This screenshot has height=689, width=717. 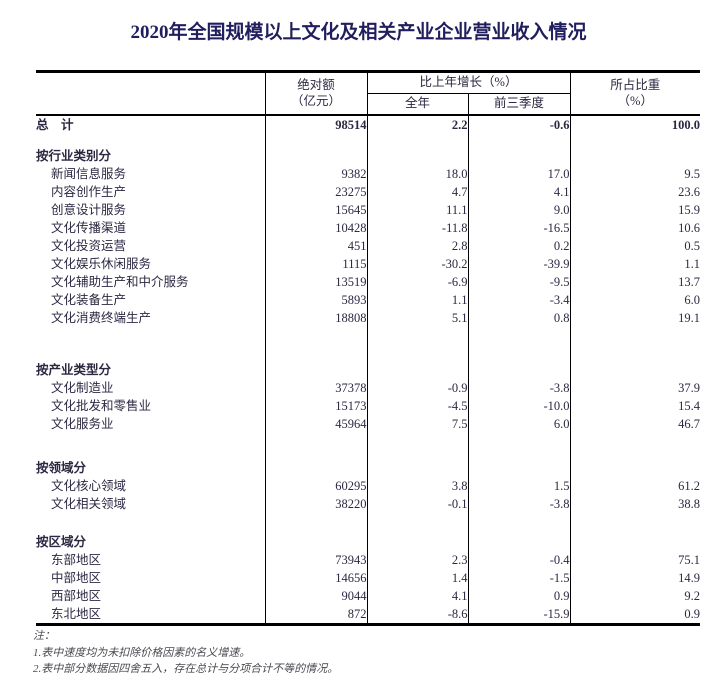 What do you see at coordinates (316, 210) in the screenshot?
I see `cell-absolute: 15645` at bounding box center [316, 210].